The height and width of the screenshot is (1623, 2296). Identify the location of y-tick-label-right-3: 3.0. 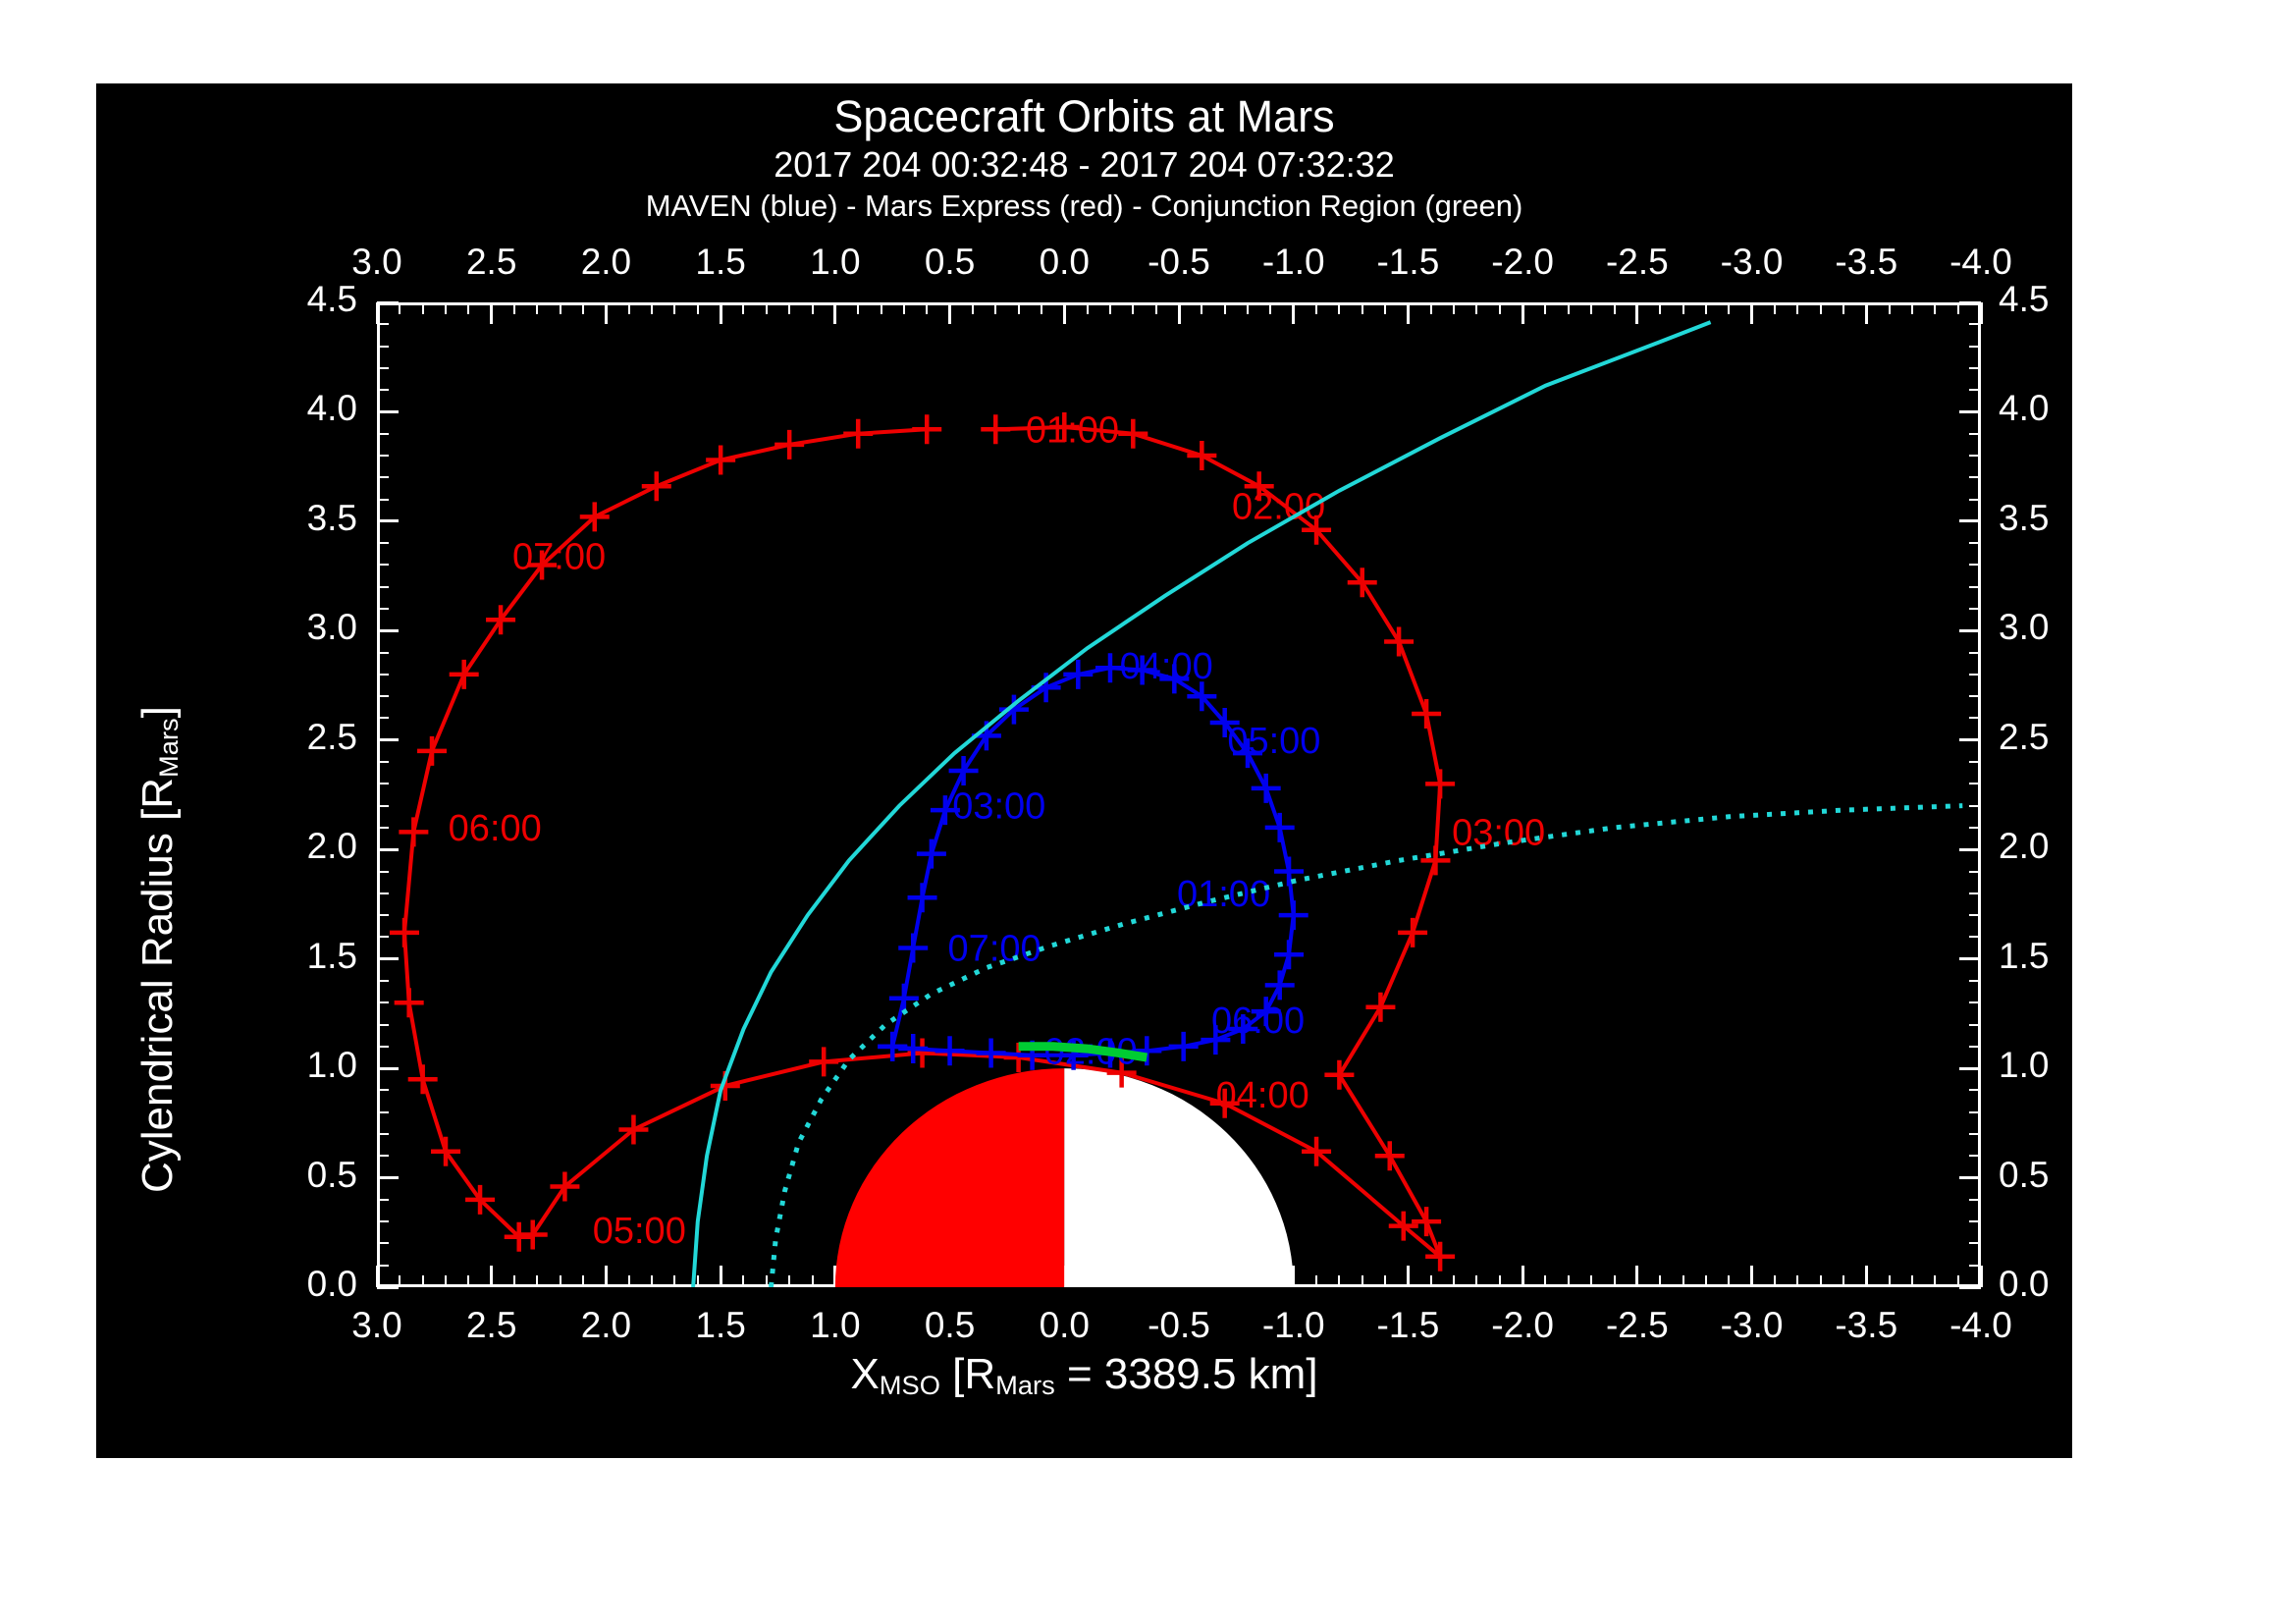
(2024, 627).